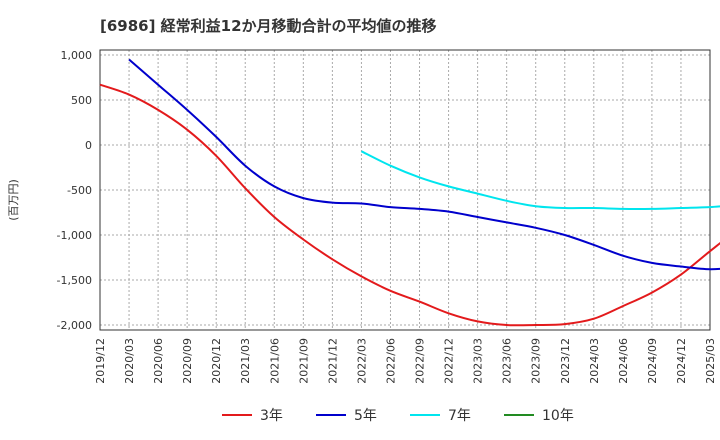 This screenshot has height=440, width=720. Describe the element at coordinates (332, 361) in the screenshot. I see `x-tick-label: 2021/12` at that location.